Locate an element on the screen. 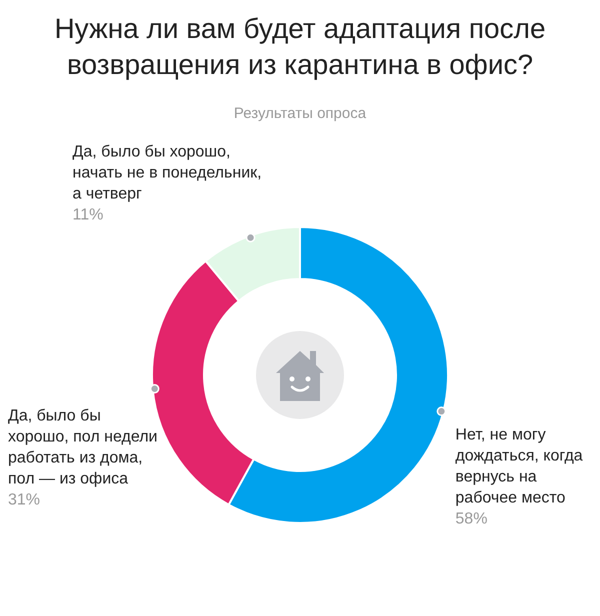 This screenshot has width=600, height=616. data-label: 11% is located at coordinates (88, 215).